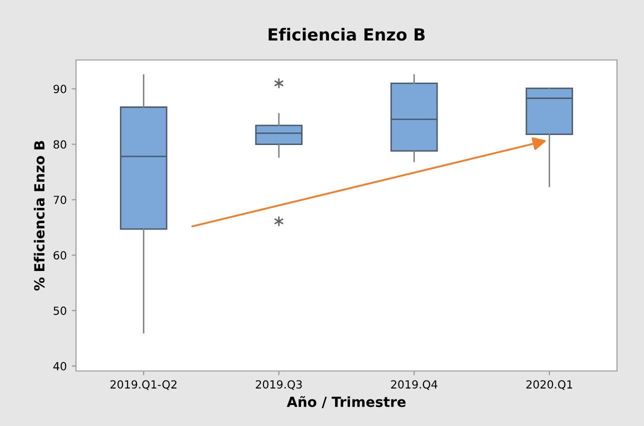 The width and height of the screenshot is (644, 426). I want to click on x-tick-label: 2019.Q4, so click(414, 385).